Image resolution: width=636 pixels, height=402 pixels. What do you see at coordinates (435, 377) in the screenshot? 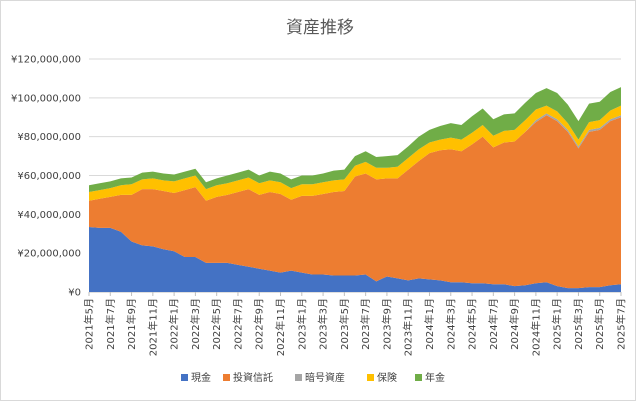
I see `legend-label: 年金` at bounding box center [435, 377].